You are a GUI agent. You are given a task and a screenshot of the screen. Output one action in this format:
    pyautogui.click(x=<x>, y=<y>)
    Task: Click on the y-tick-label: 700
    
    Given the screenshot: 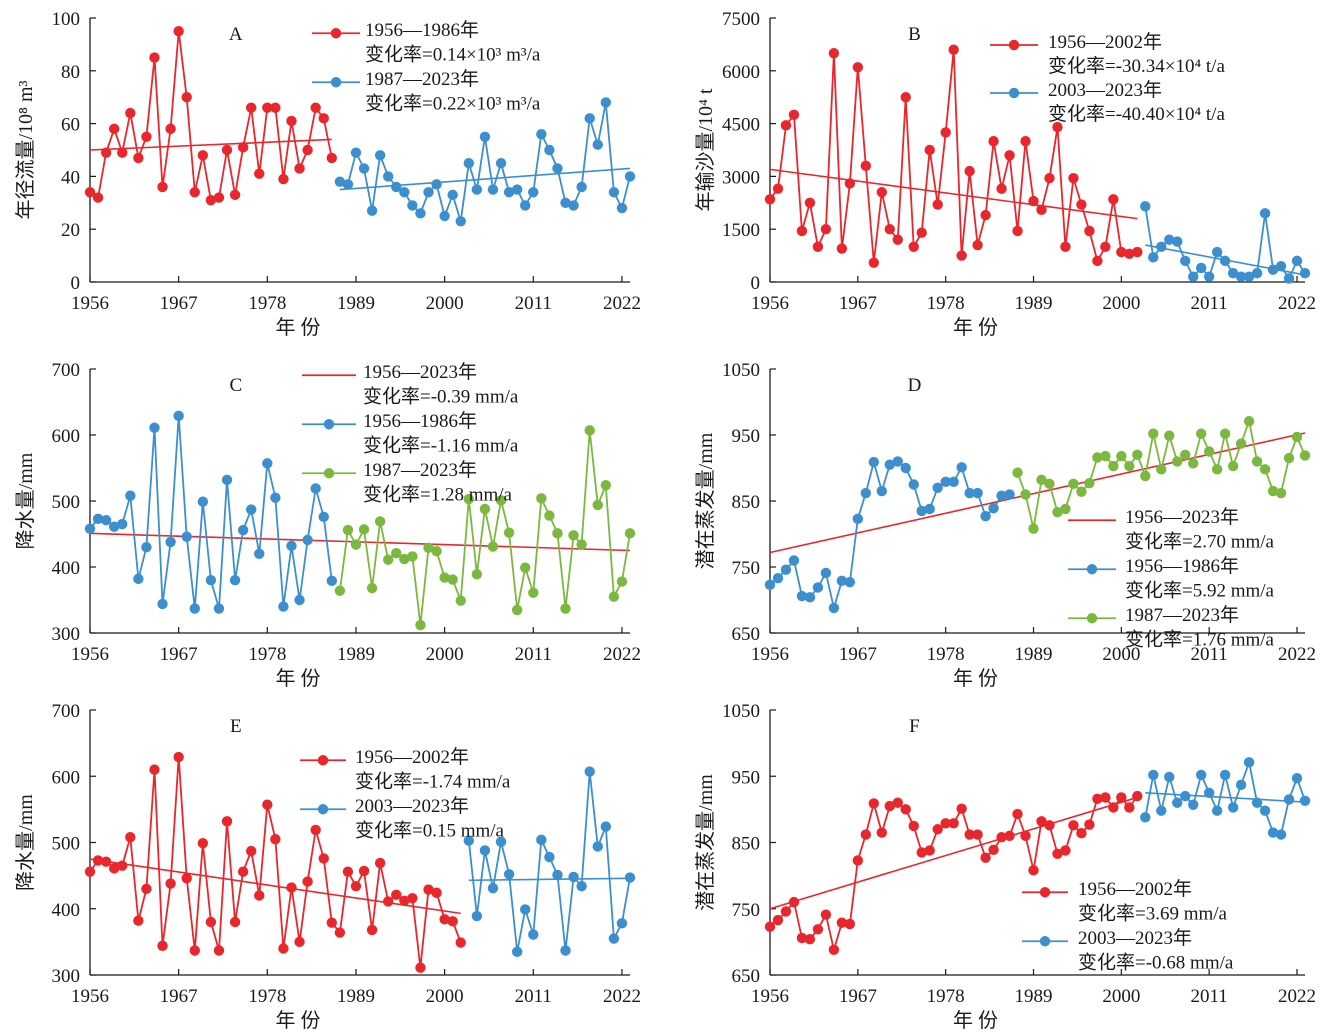 What is the action you would take?
    pyautogui.click(x=66, y=711)
    